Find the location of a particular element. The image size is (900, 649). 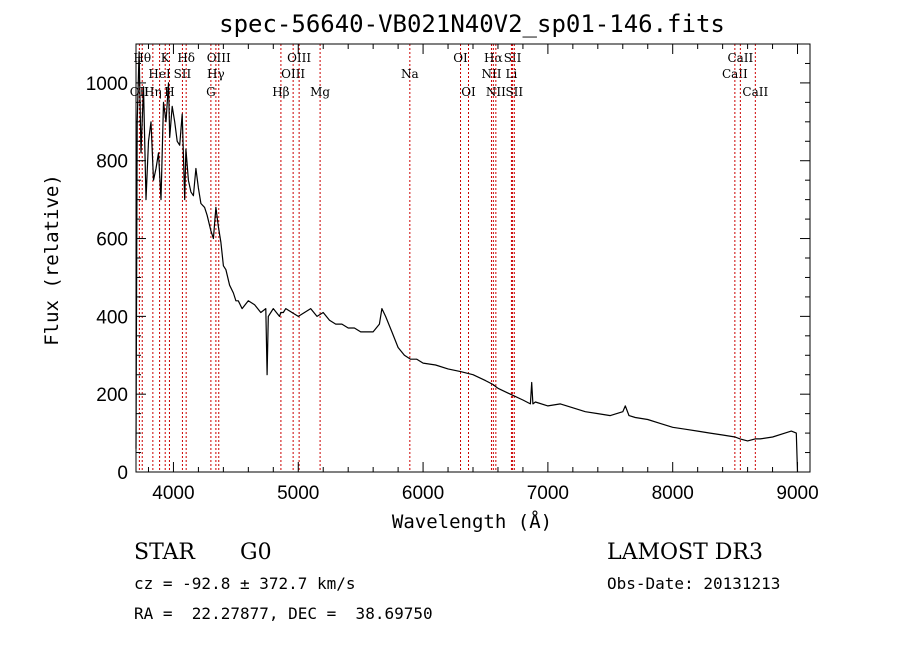

line-label-7: Hδ is located at coordinates (186, 58).